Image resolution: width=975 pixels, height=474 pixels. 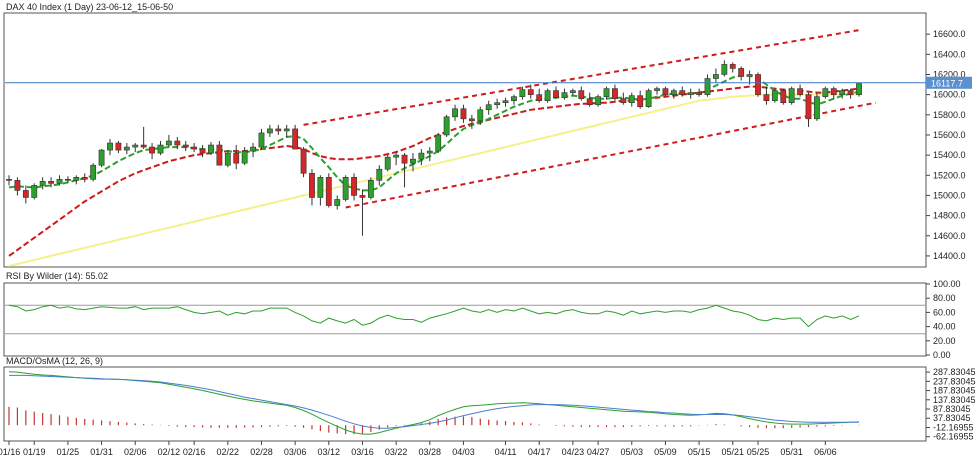 I want to click on macd-pane-title: MACD/OsMA (12, 26, 9), so click(x=54, y=361).